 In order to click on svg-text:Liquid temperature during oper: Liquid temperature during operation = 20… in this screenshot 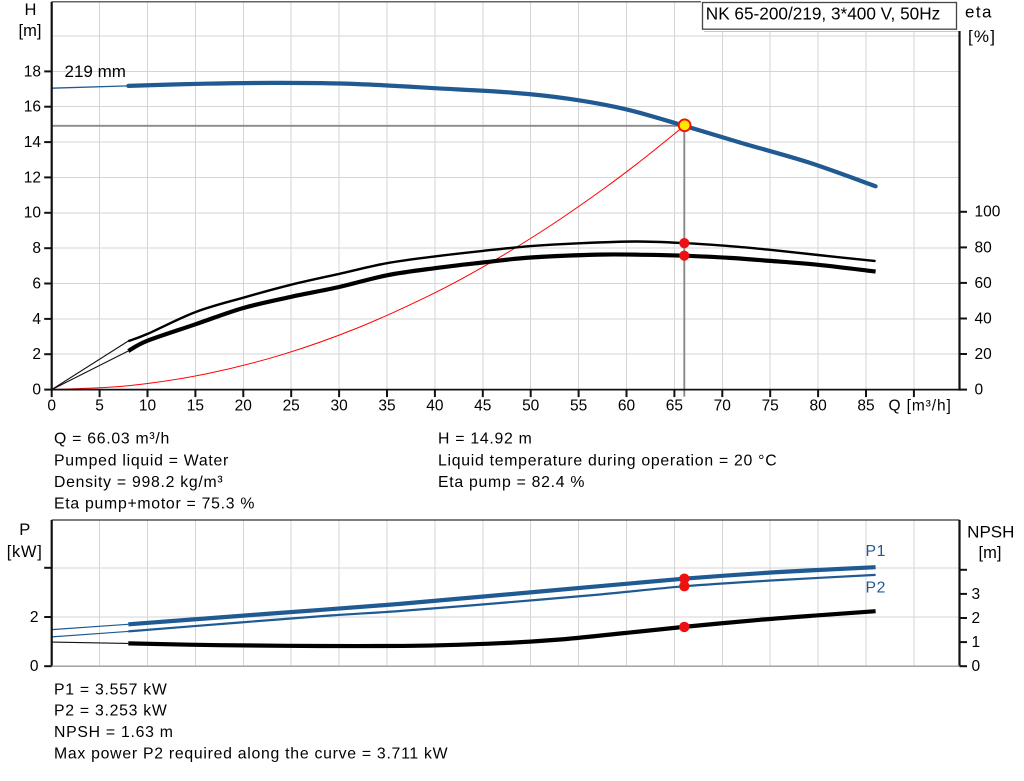, I will do `click(607, 460)`.